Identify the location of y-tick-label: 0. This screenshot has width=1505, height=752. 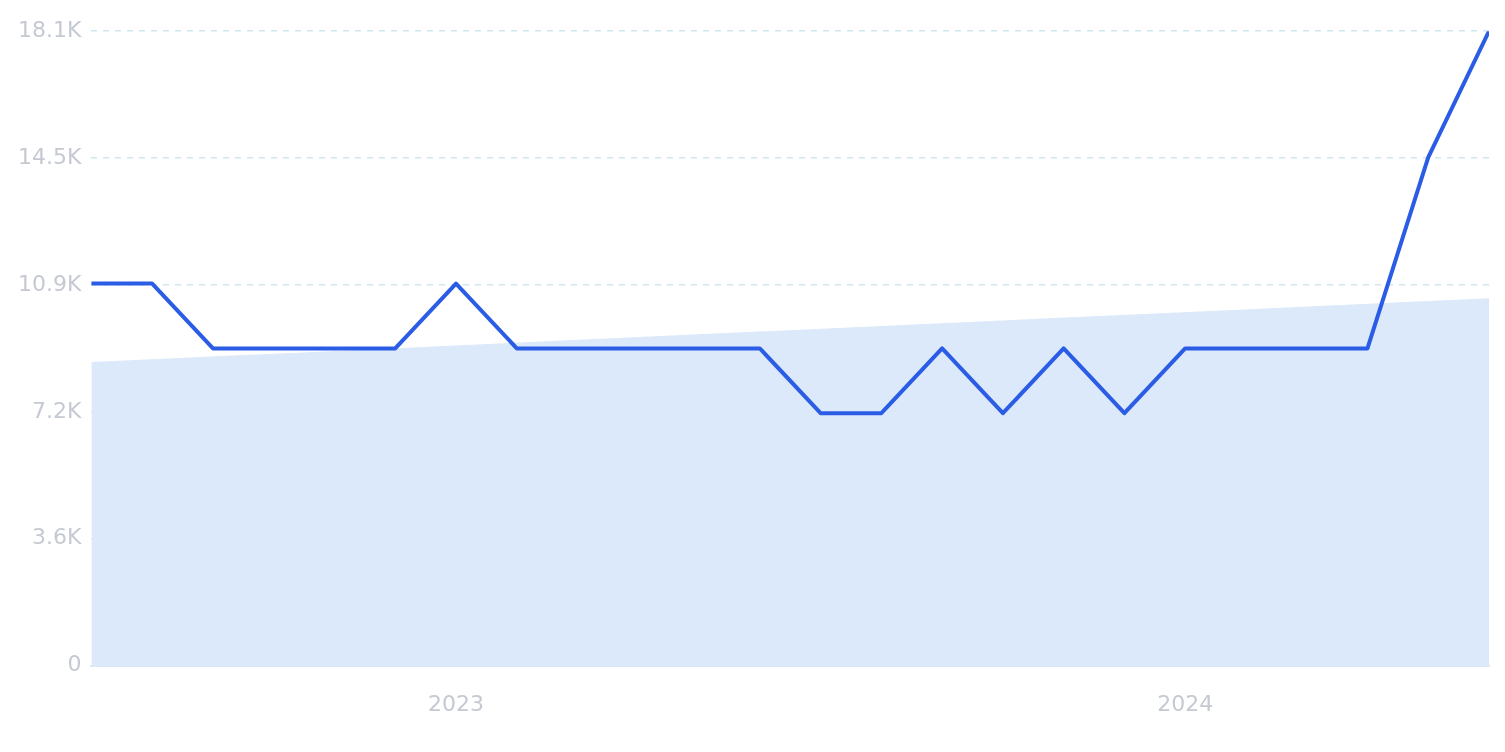
(74, 664).